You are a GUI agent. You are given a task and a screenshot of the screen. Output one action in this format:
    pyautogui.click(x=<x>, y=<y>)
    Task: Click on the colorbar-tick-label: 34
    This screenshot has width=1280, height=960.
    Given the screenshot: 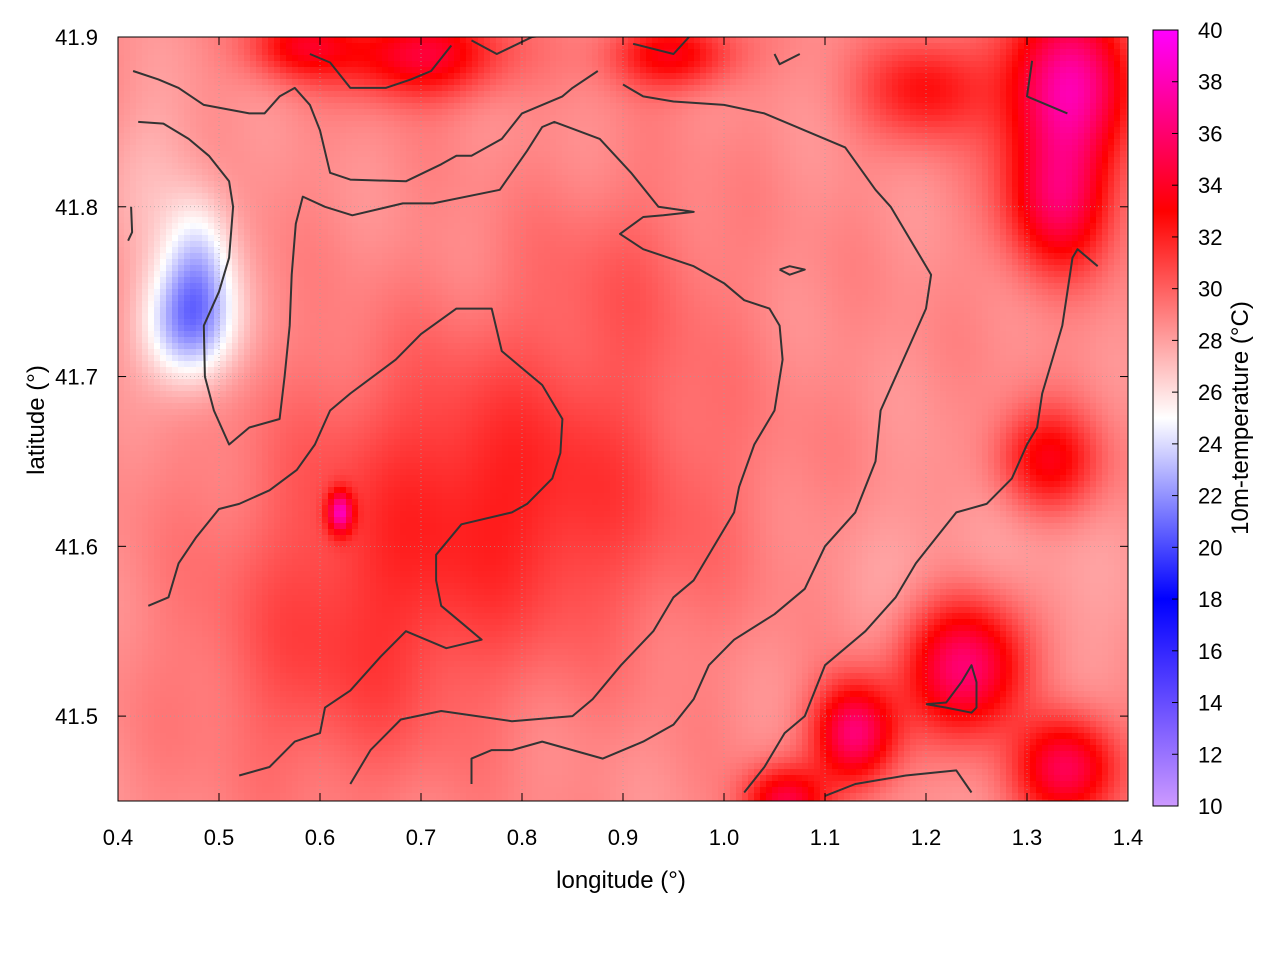 What is the action you would take?
    pyautogui.click(x=1210, y=185)
    